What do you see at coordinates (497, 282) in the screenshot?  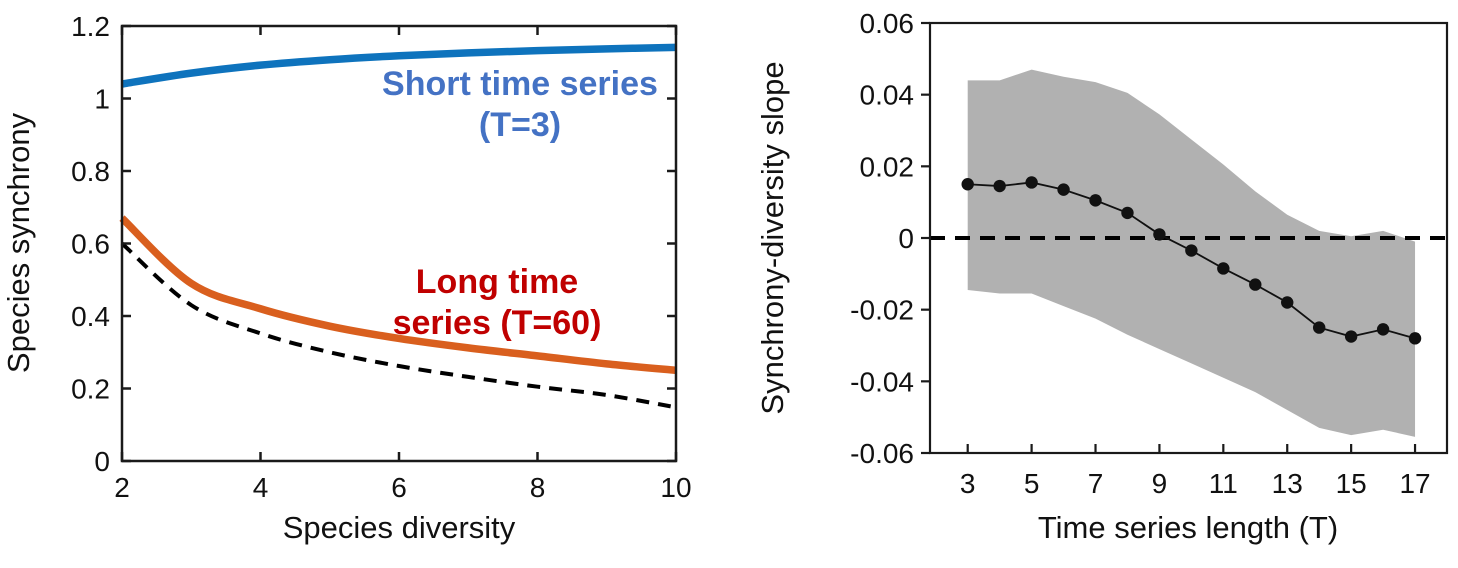 I see `long-series-annotation-line1: Long time` at bounding box center [497, 282].